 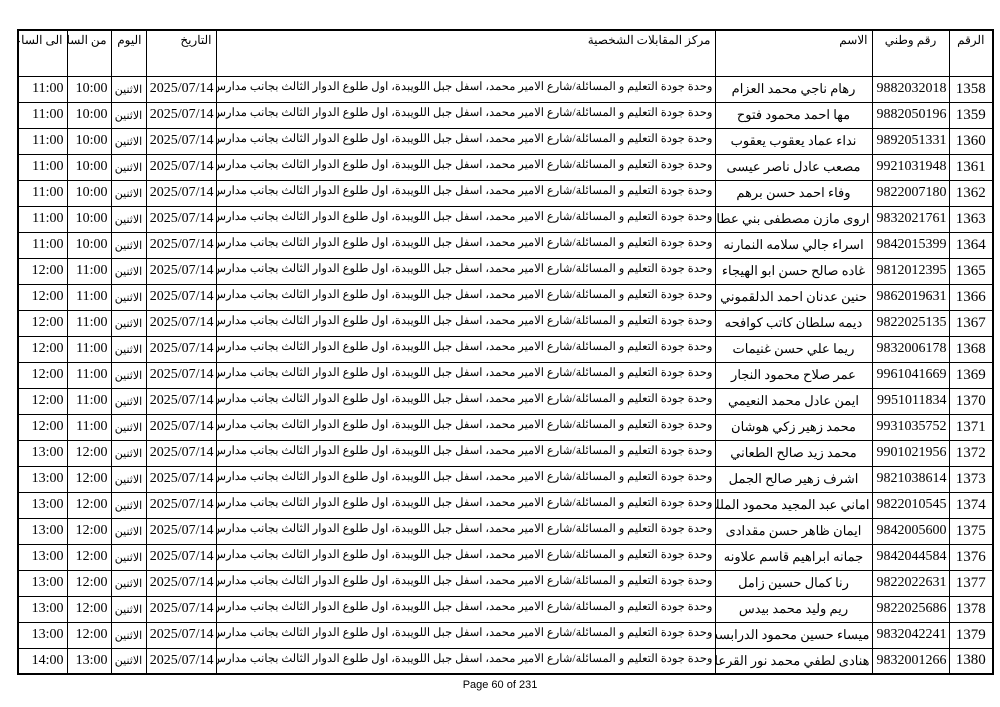 I want to click on cell-number: 1361, so click(x=971, y=167).